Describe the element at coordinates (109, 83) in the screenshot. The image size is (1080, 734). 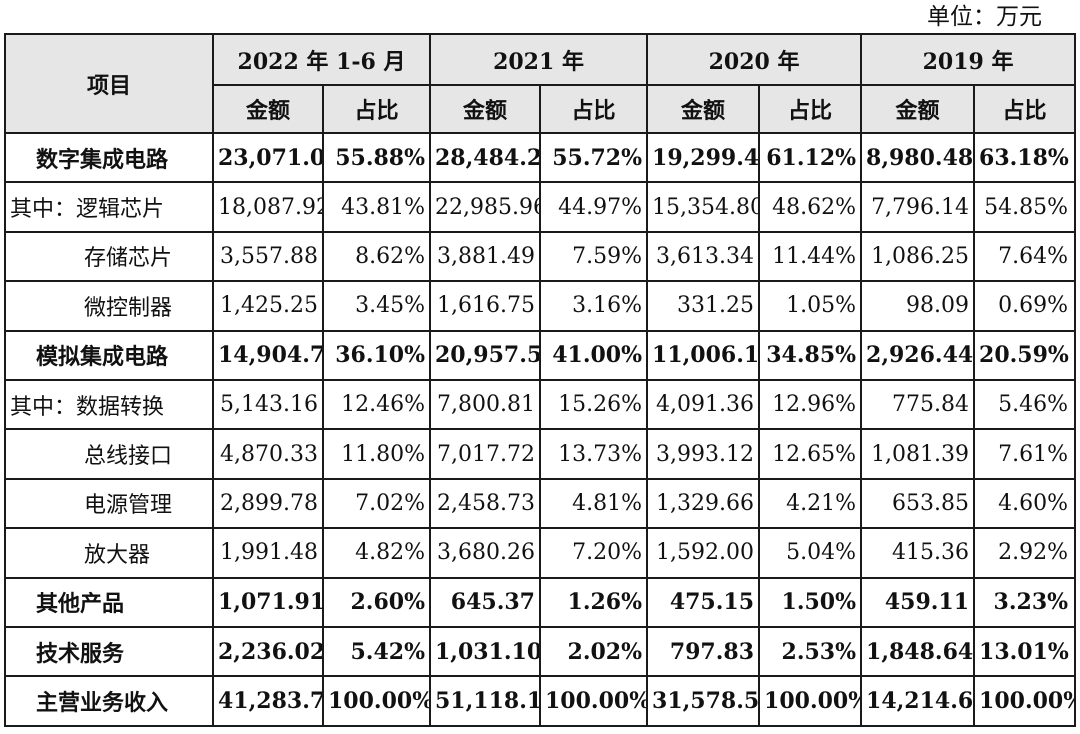
I see `header-item: 项目` at that location.